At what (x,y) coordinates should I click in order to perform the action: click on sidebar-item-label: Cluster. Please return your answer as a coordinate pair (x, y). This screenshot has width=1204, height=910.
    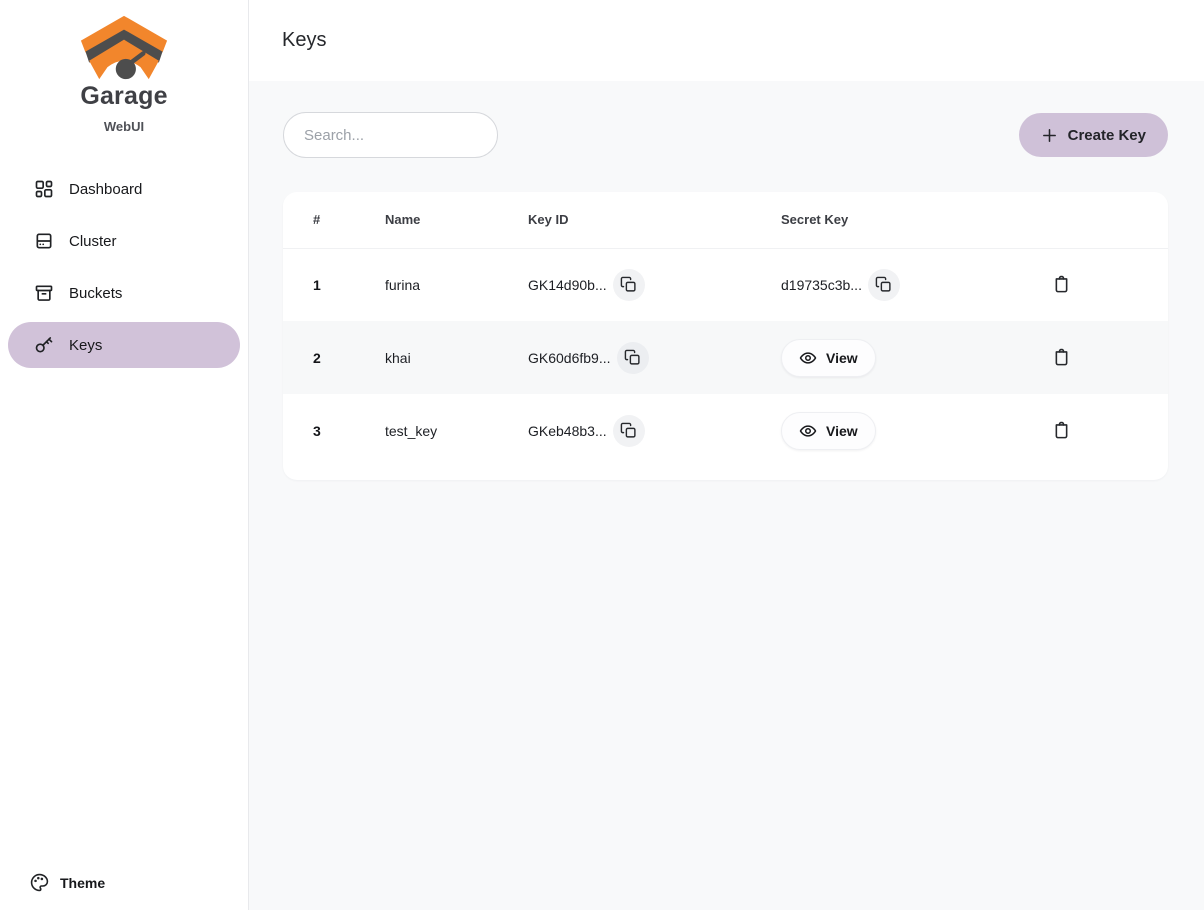
    Looking at the image, I should click on (93, 241).